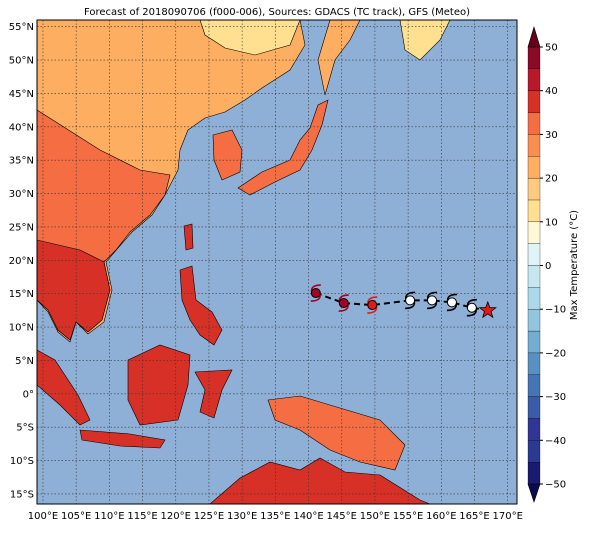  What do you see at coordinates (474, 516) in the screenshot?
I see `x-tick-label: 165°E` at bounding box center [474, 516].